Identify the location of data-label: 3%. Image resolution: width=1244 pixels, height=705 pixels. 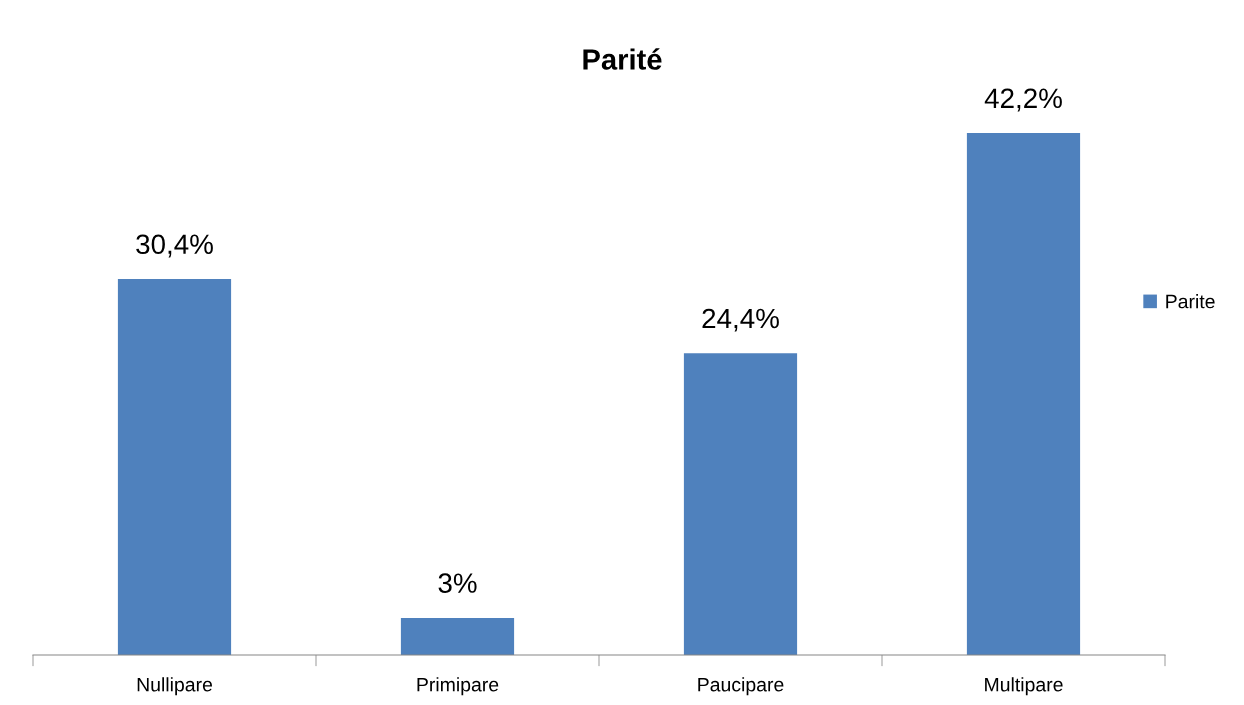
(457, 583).